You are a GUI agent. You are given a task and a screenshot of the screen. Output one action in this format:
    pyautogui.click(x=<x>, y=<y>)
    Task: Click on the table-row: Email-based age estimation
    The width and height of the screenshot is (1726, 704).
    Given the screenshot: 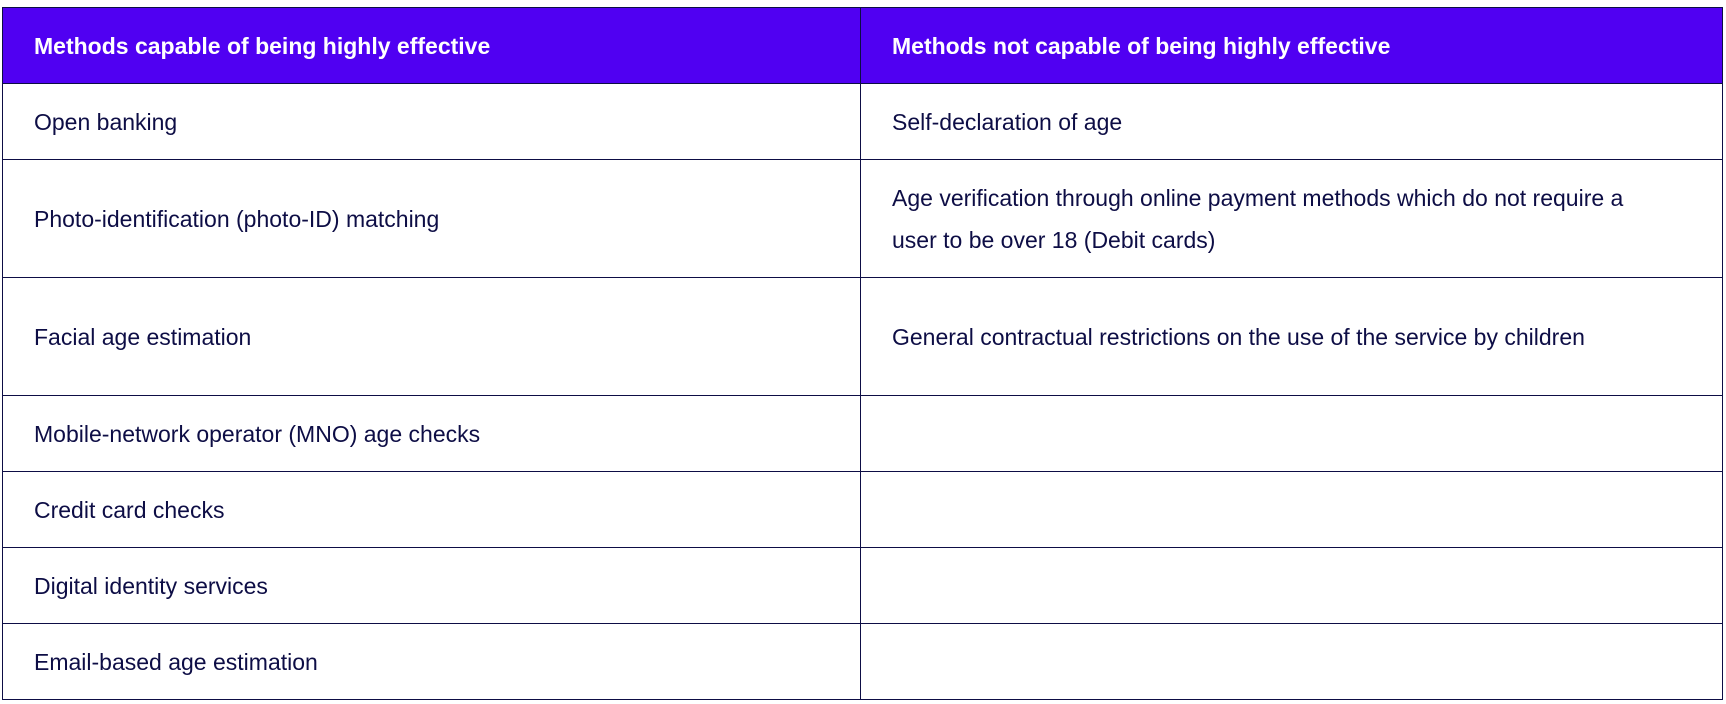 What is the action you would take?
    pyautogui.click(x=862, y=661)
    